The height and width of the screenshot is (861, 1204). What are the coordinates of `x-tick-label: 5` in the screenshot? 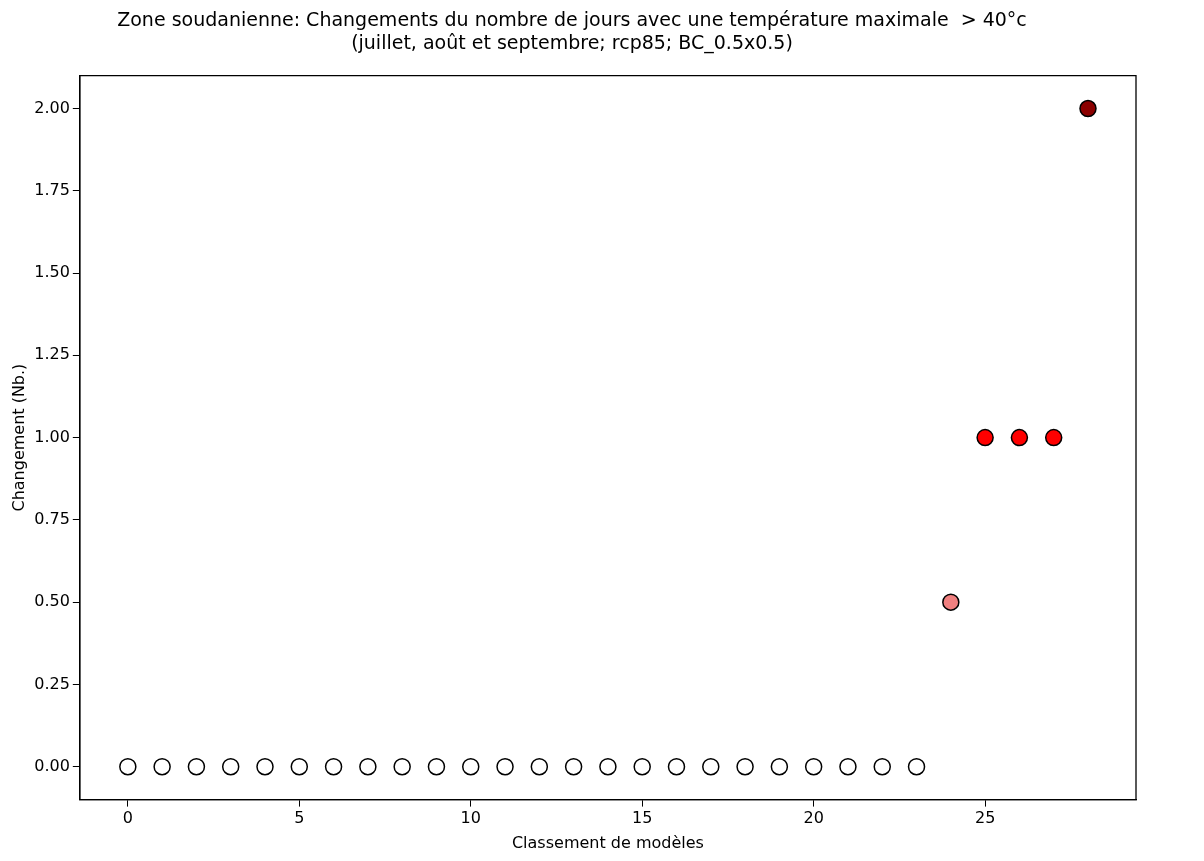 It's located at (299, 818).